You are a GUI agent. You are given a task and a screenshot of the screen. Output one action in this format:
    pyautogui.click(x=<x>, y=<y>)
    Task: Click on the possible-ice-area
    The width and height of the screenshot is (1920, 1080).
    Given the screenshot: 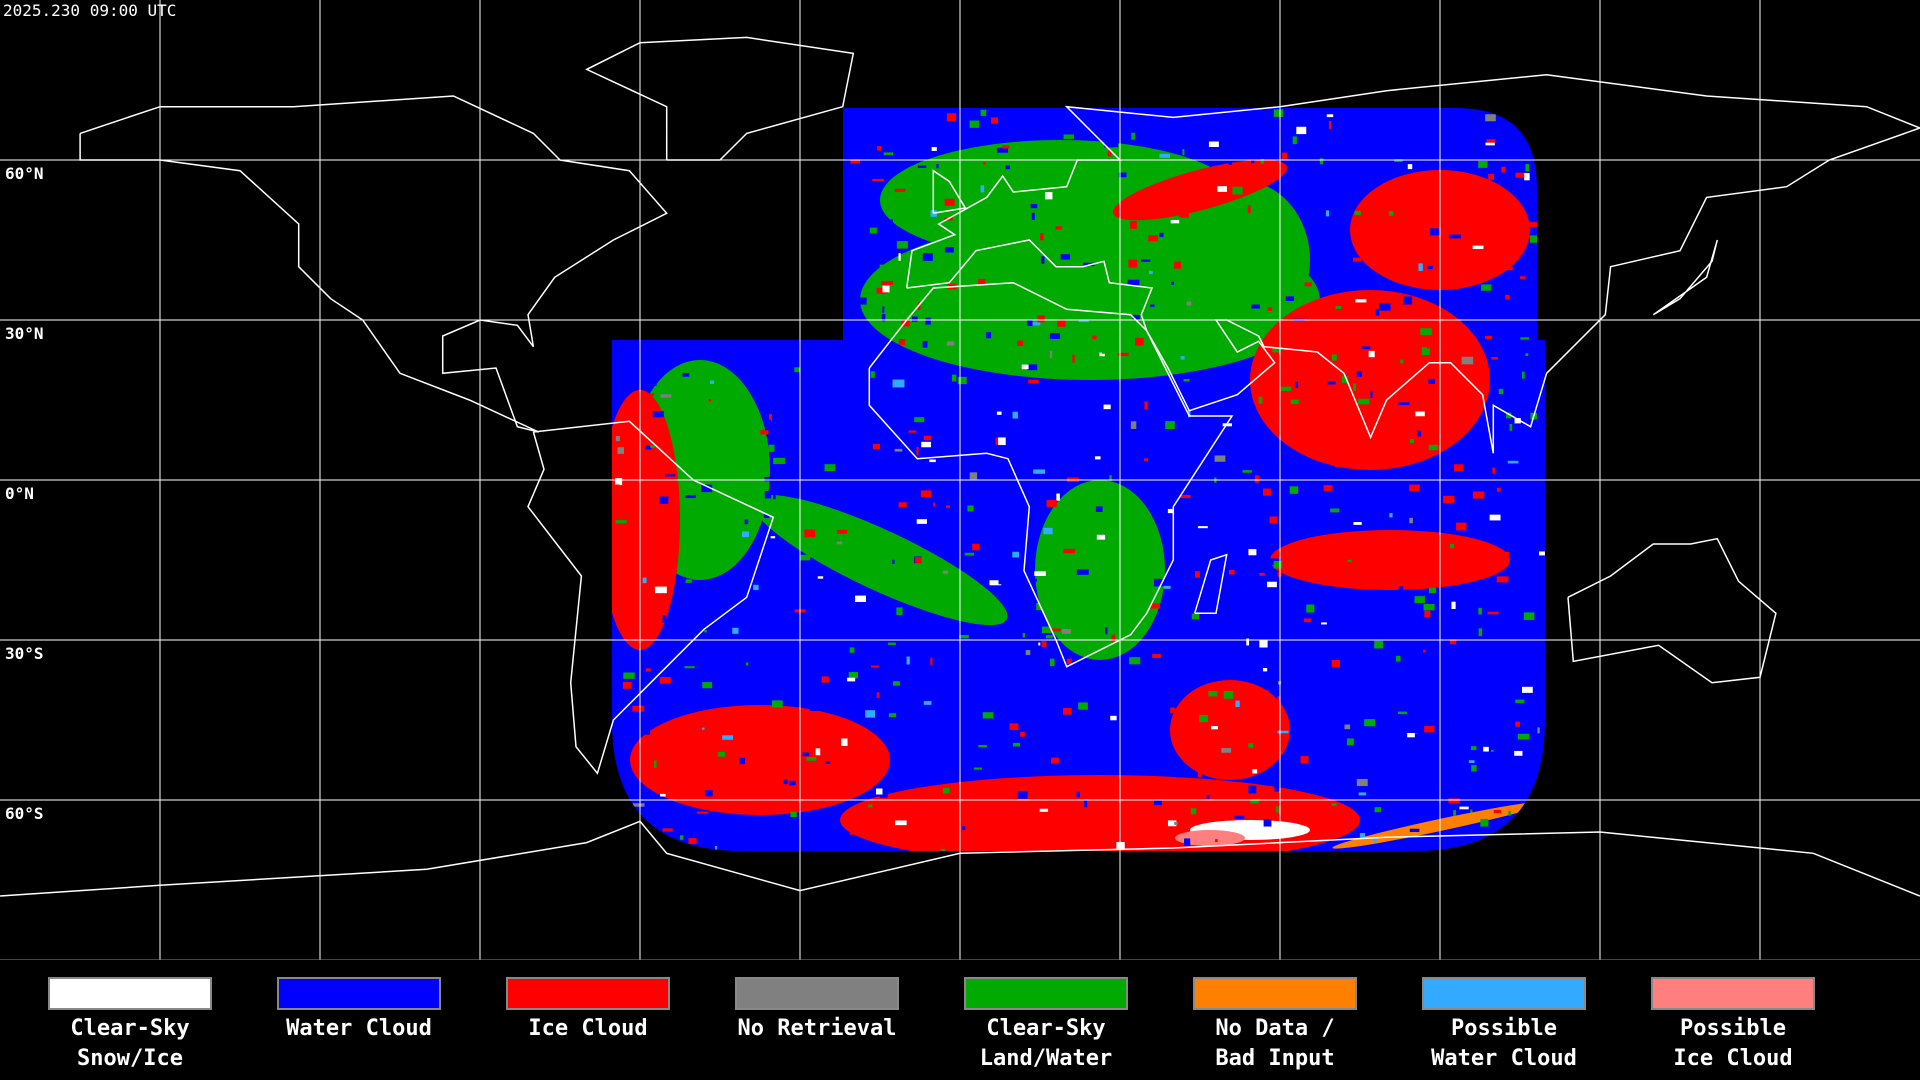 What is the action you would take?
    pyautogui.click(x=1210, y=838)
    